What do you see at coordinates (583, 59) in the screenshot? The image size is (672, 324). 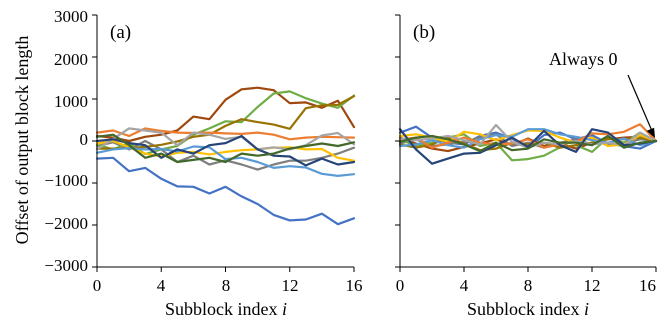 I see `annotation-always-zero: Always 0` at bounding box center [583, 59].